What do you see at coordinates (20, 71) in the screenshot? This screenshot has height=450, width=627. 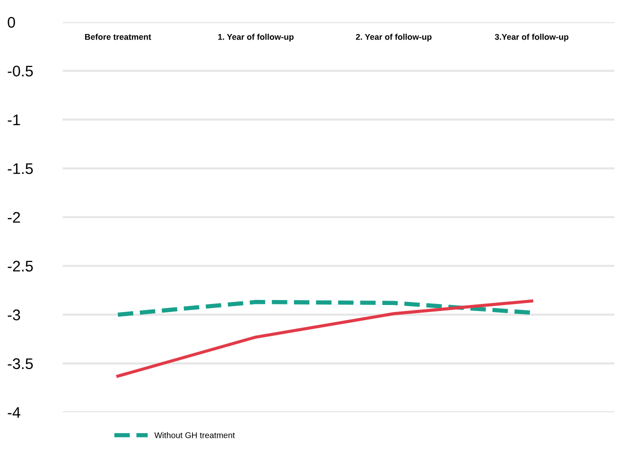 I see `y-tick-label: -0.5` at bounding box center [20, 71].